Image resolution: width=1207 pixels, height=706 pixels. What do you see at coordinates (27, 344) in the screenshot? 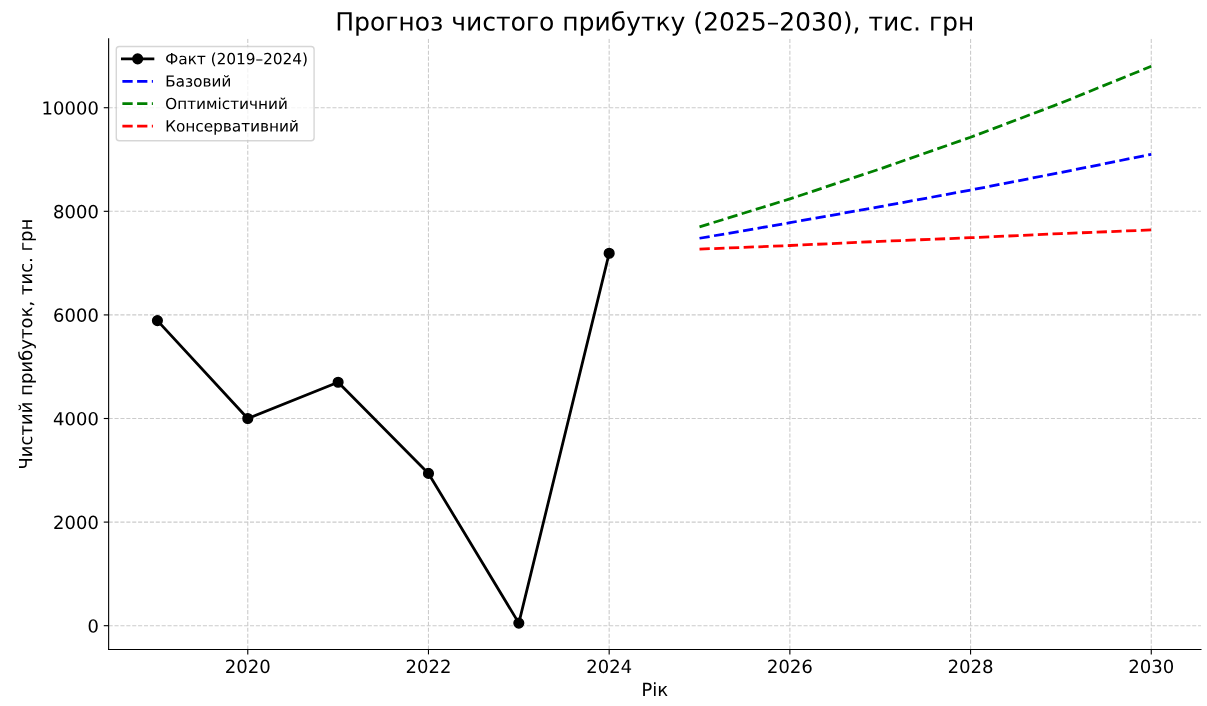
I see `y-axis-title: Чистий прибуток, тис. грн` at bounding box center [27, 344].